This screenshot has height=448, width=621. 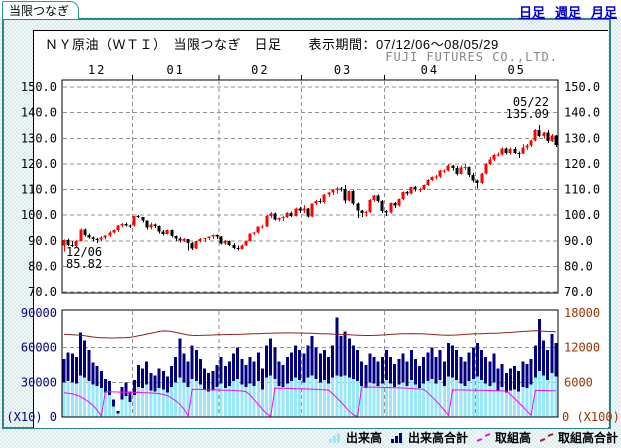 What do you see at coordinates (483, 437) in the screenshot?
I see `open-interest-line-icon` at bounding box center [483, 437].